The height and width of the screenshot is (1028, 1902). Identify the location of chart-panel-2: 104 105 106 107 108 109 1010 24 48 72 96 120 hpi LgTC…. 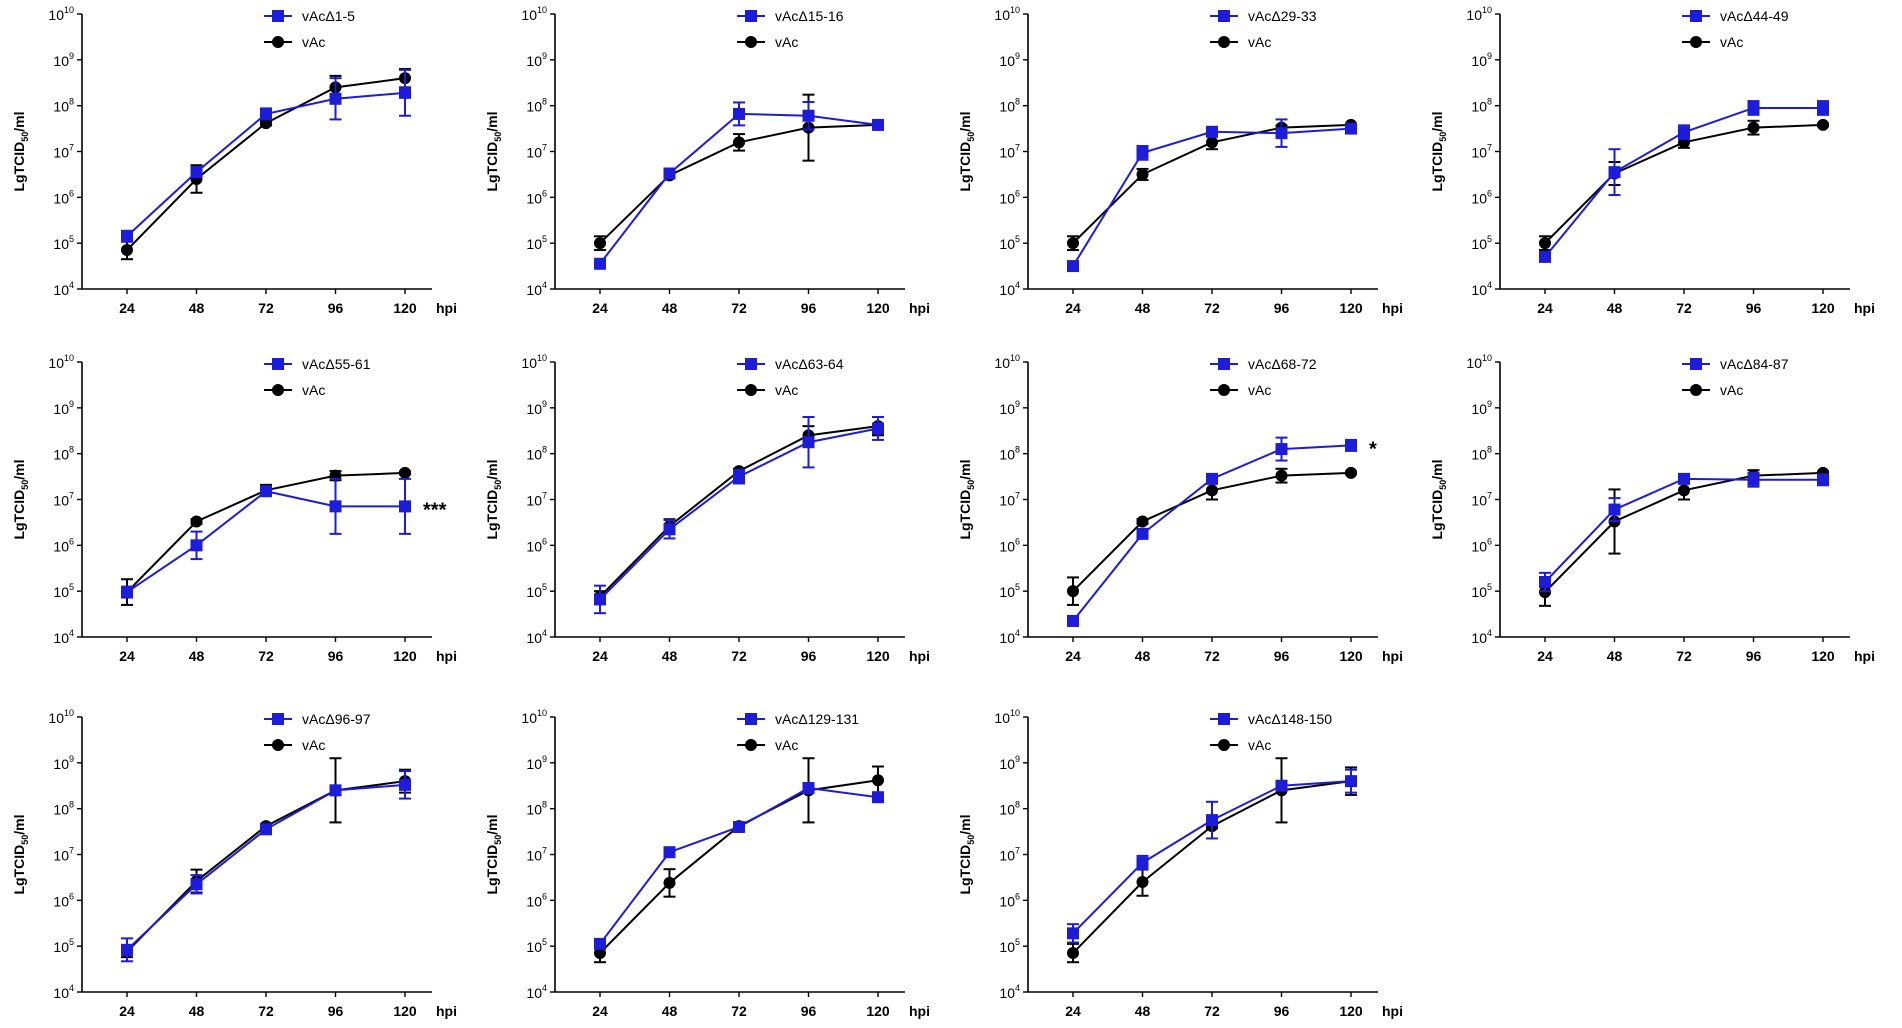
(707, 160).